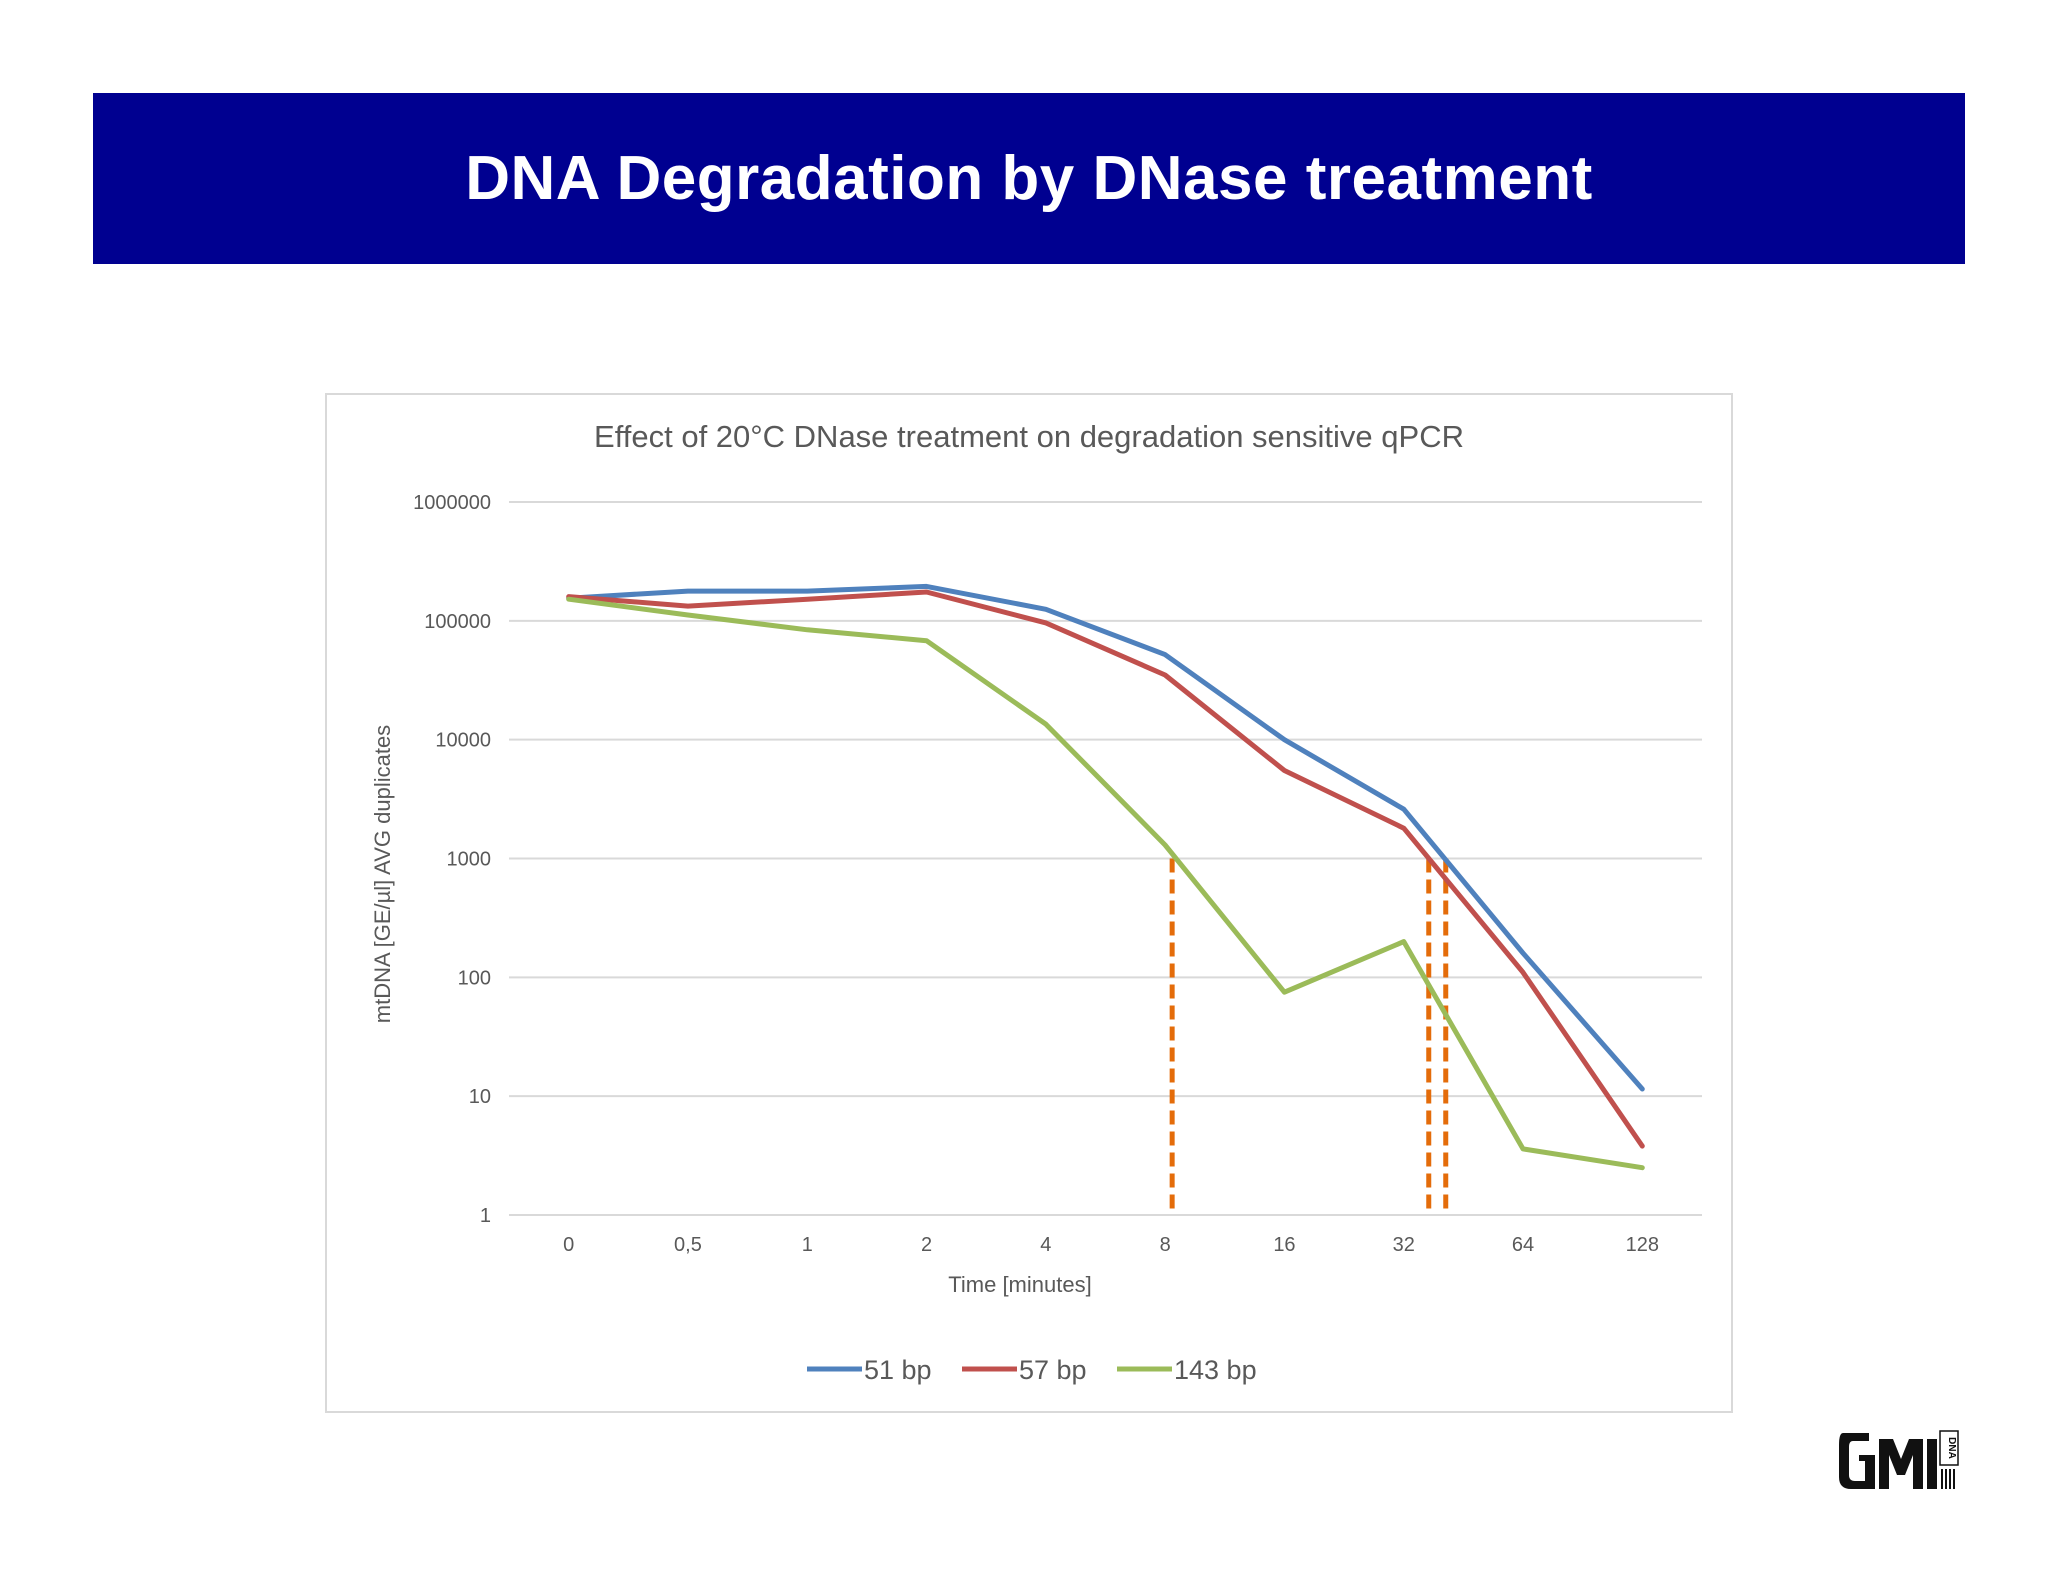  Describe the element at coordinates (382, 874) in the screenshot. I see `y-axis-label: mtDNA [GE/µl] AVG duplicates` at that location.